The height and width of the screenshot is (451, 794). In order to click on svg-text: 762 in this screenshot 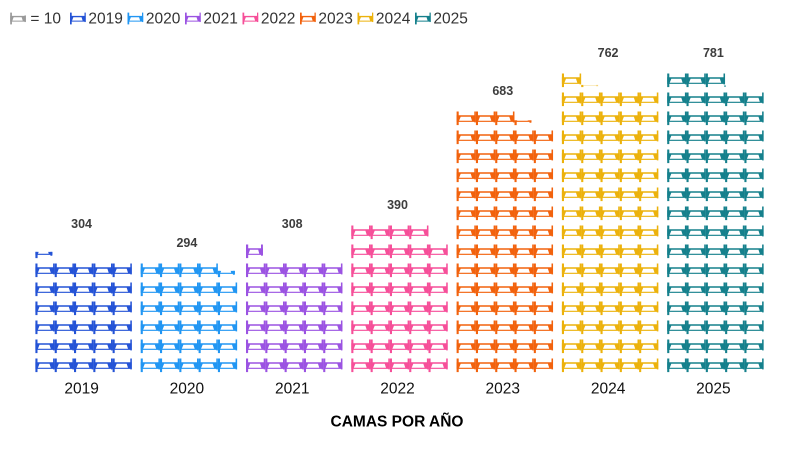, I will do `click(608, 53)`.